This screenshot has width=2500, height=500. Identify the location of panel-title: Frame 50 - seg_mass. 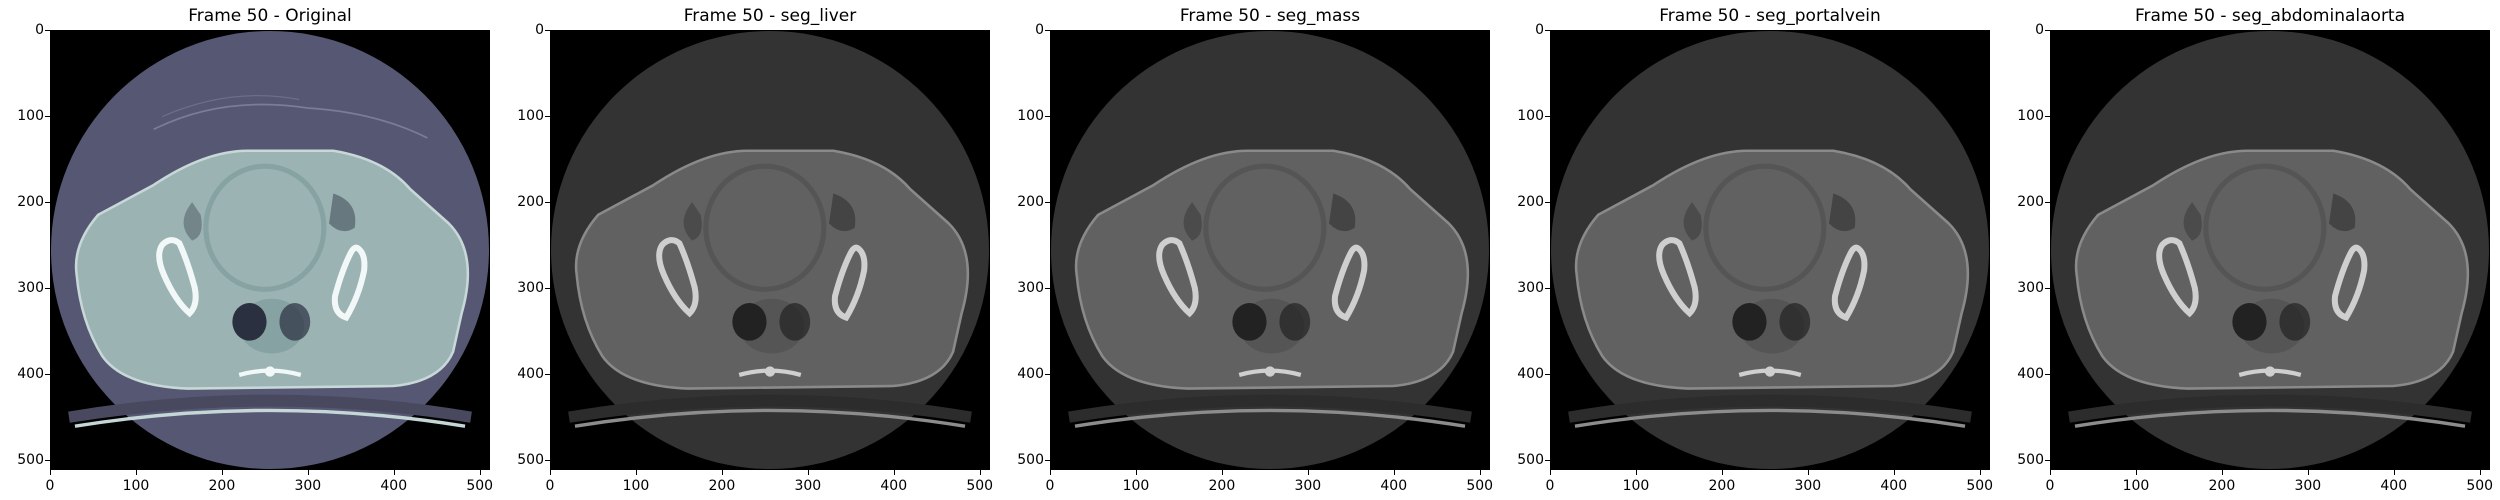
(1270, 16).